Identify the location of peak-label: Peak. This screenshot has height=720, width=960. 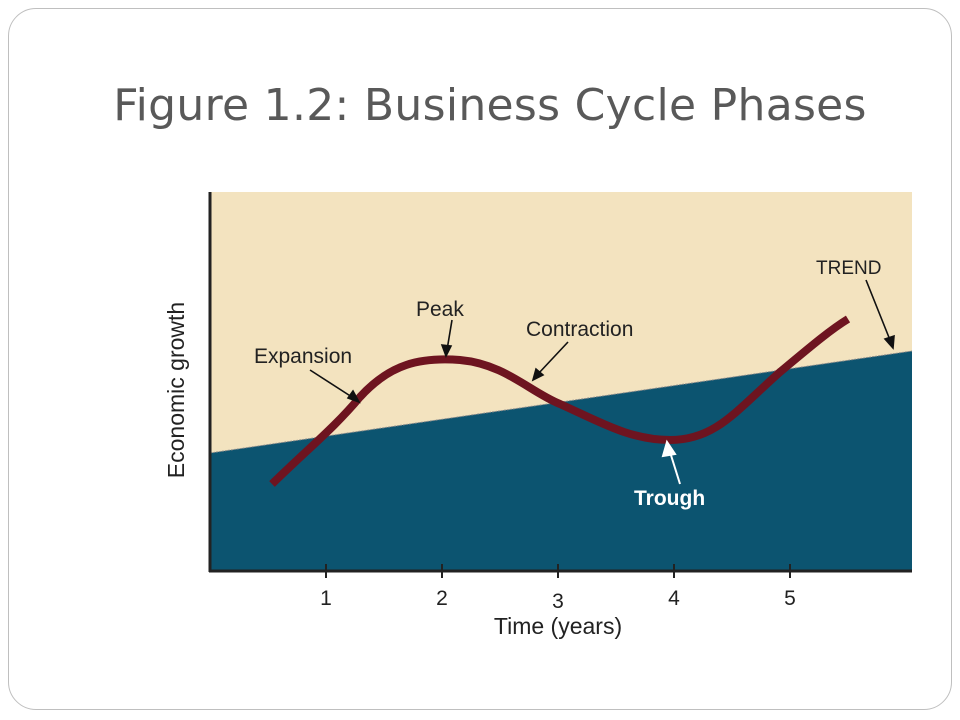
(440, 309).